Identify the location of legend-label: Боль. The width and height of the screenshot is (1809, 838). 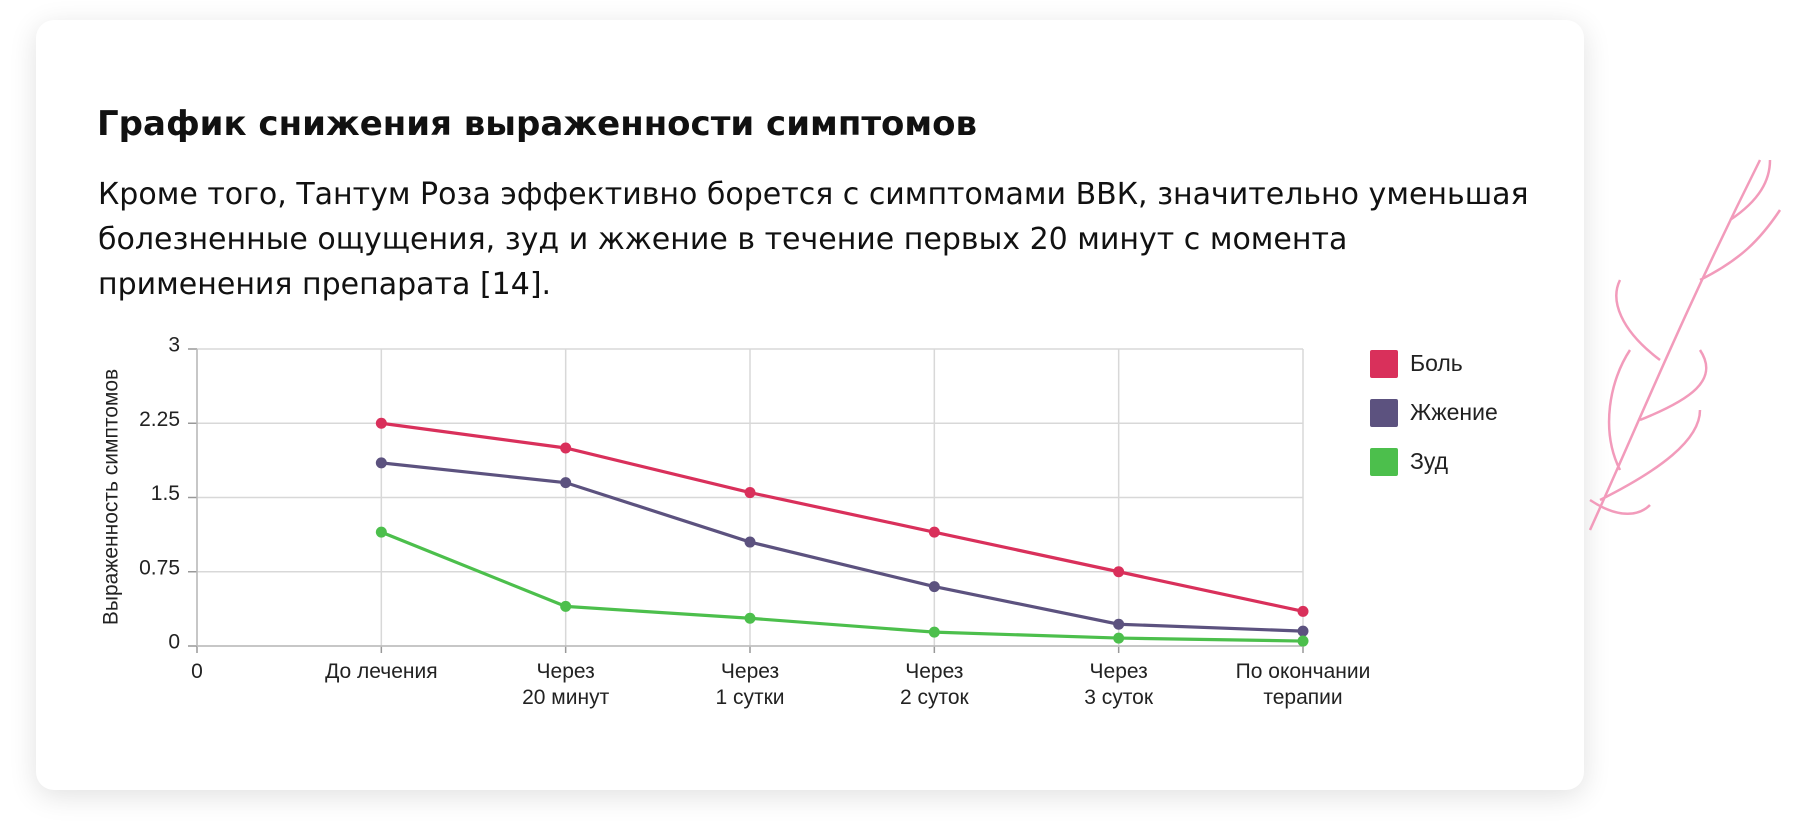
(1436, 363).